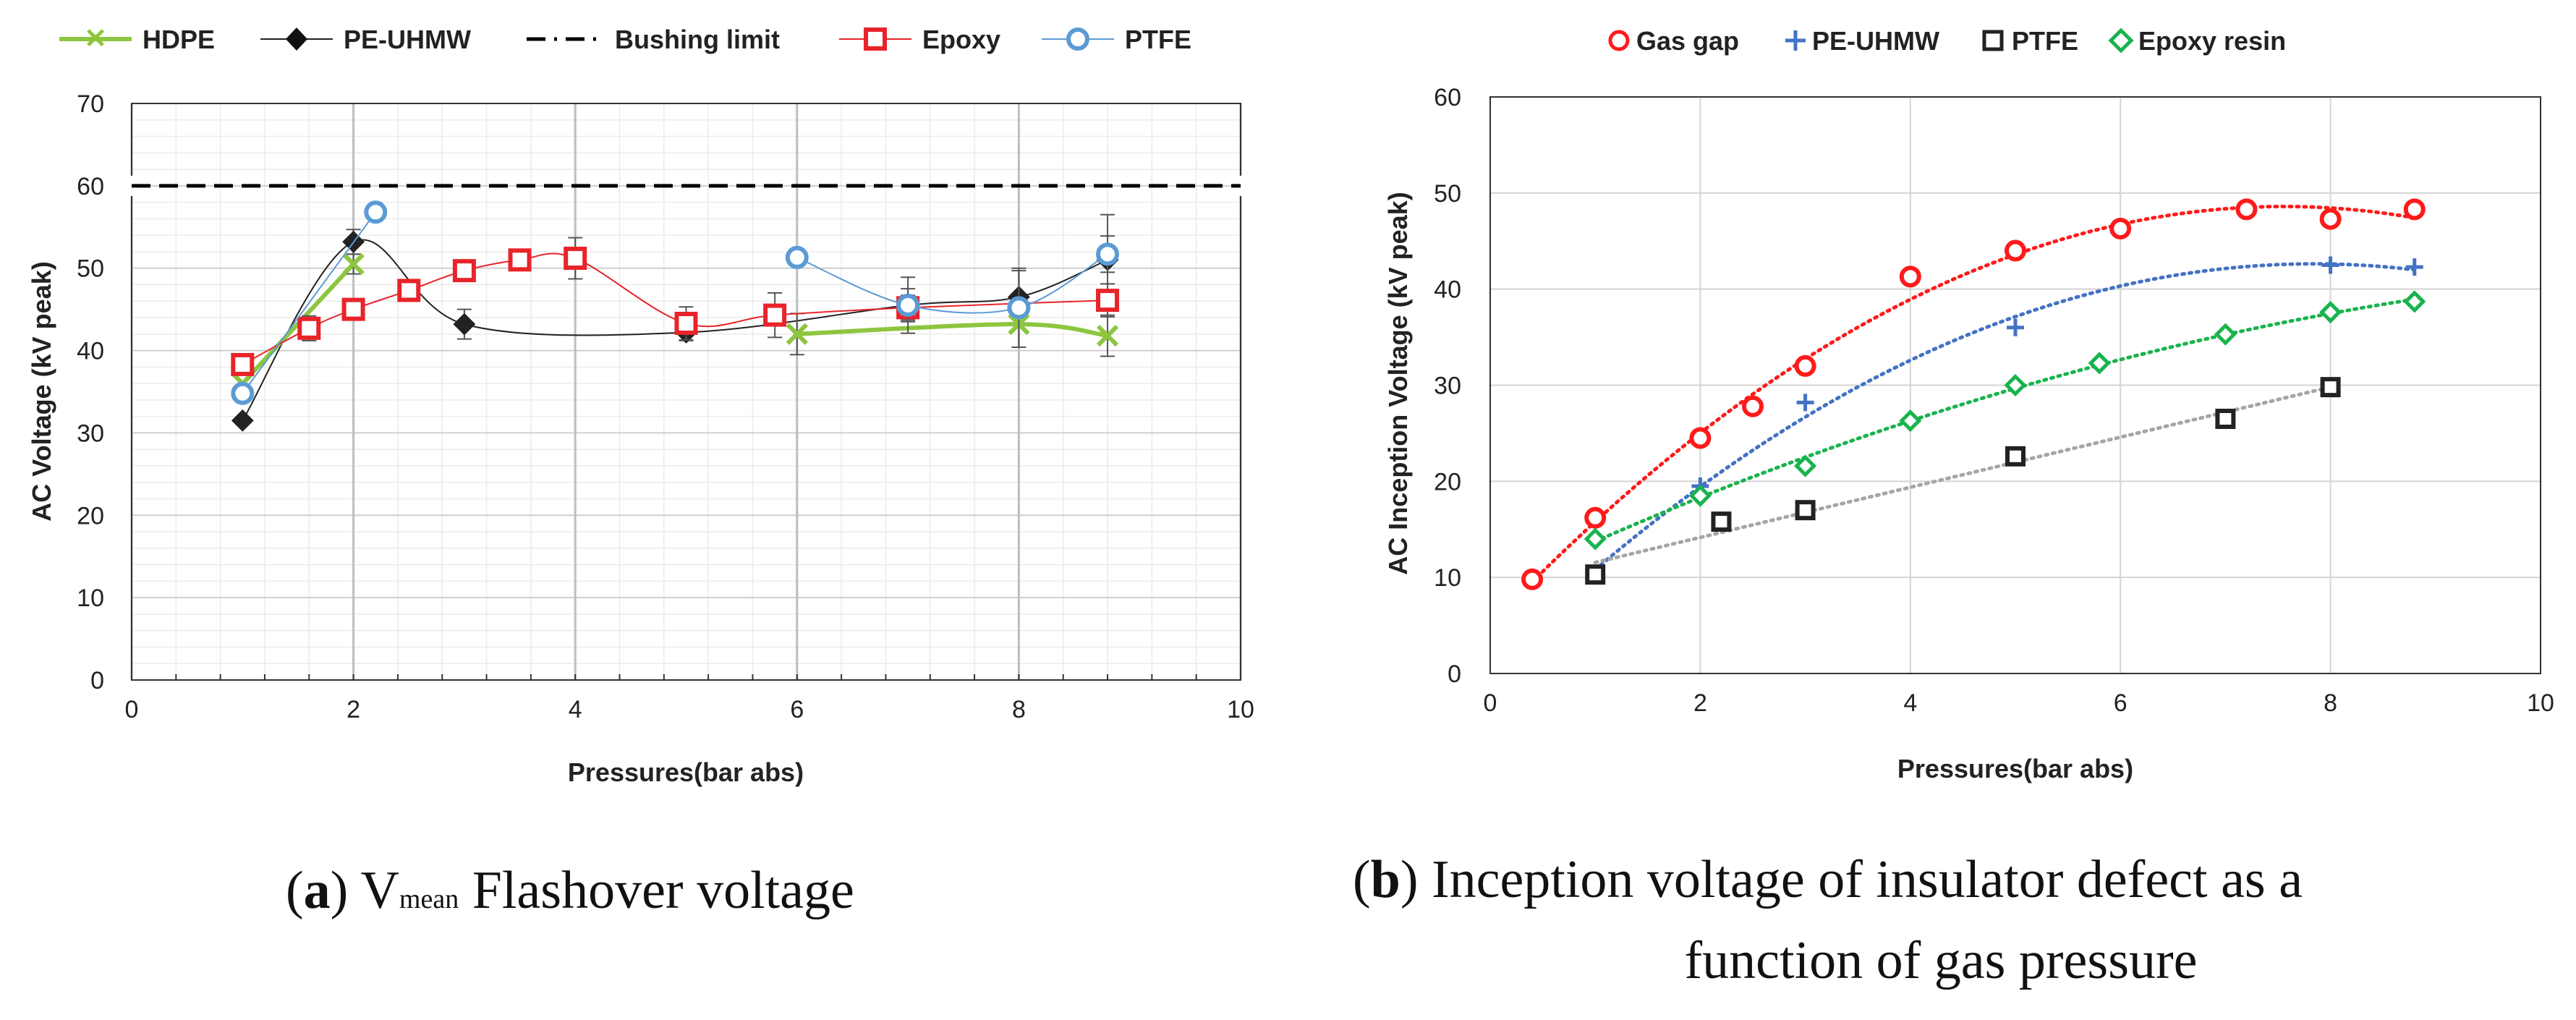 The width and height of the screenshot is (2576, 1020). I want to click on a-y-tick-label: 30, so click(90, 433).